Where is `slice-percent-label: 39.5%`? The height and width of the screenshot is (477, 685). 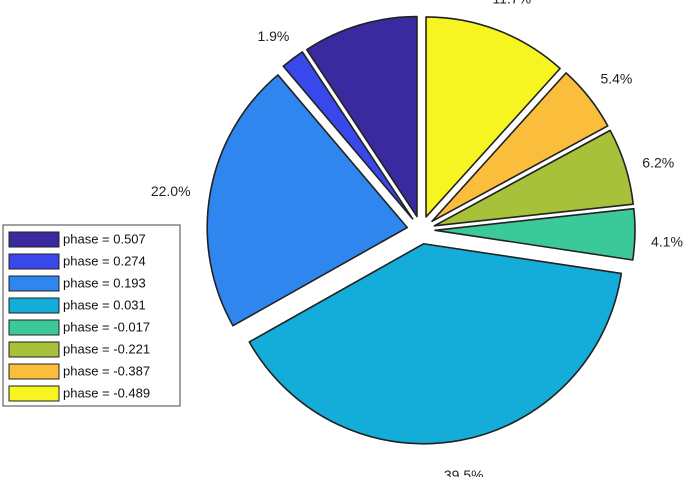 slice-percent-label: 39.5% is located at coordinates (464, 472).